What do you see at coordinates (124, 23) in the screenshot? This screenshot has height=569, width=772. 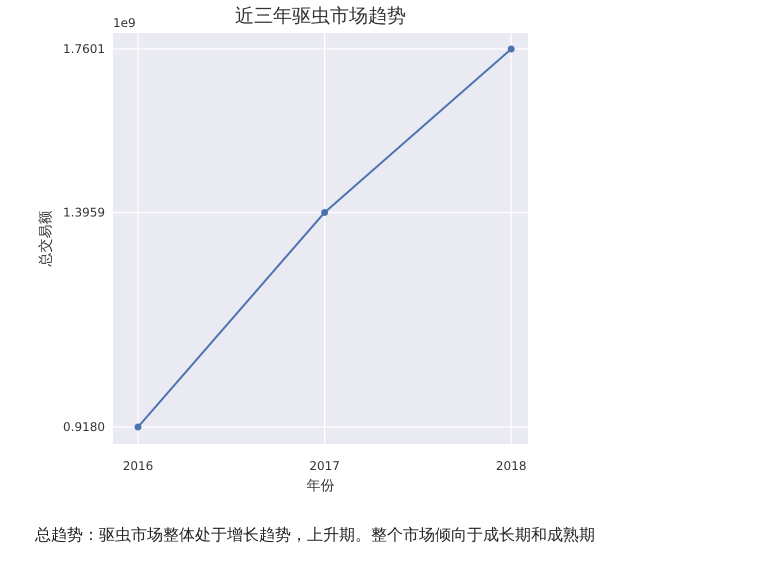 I see `text: 1e9` at bounding box center [124, 23].